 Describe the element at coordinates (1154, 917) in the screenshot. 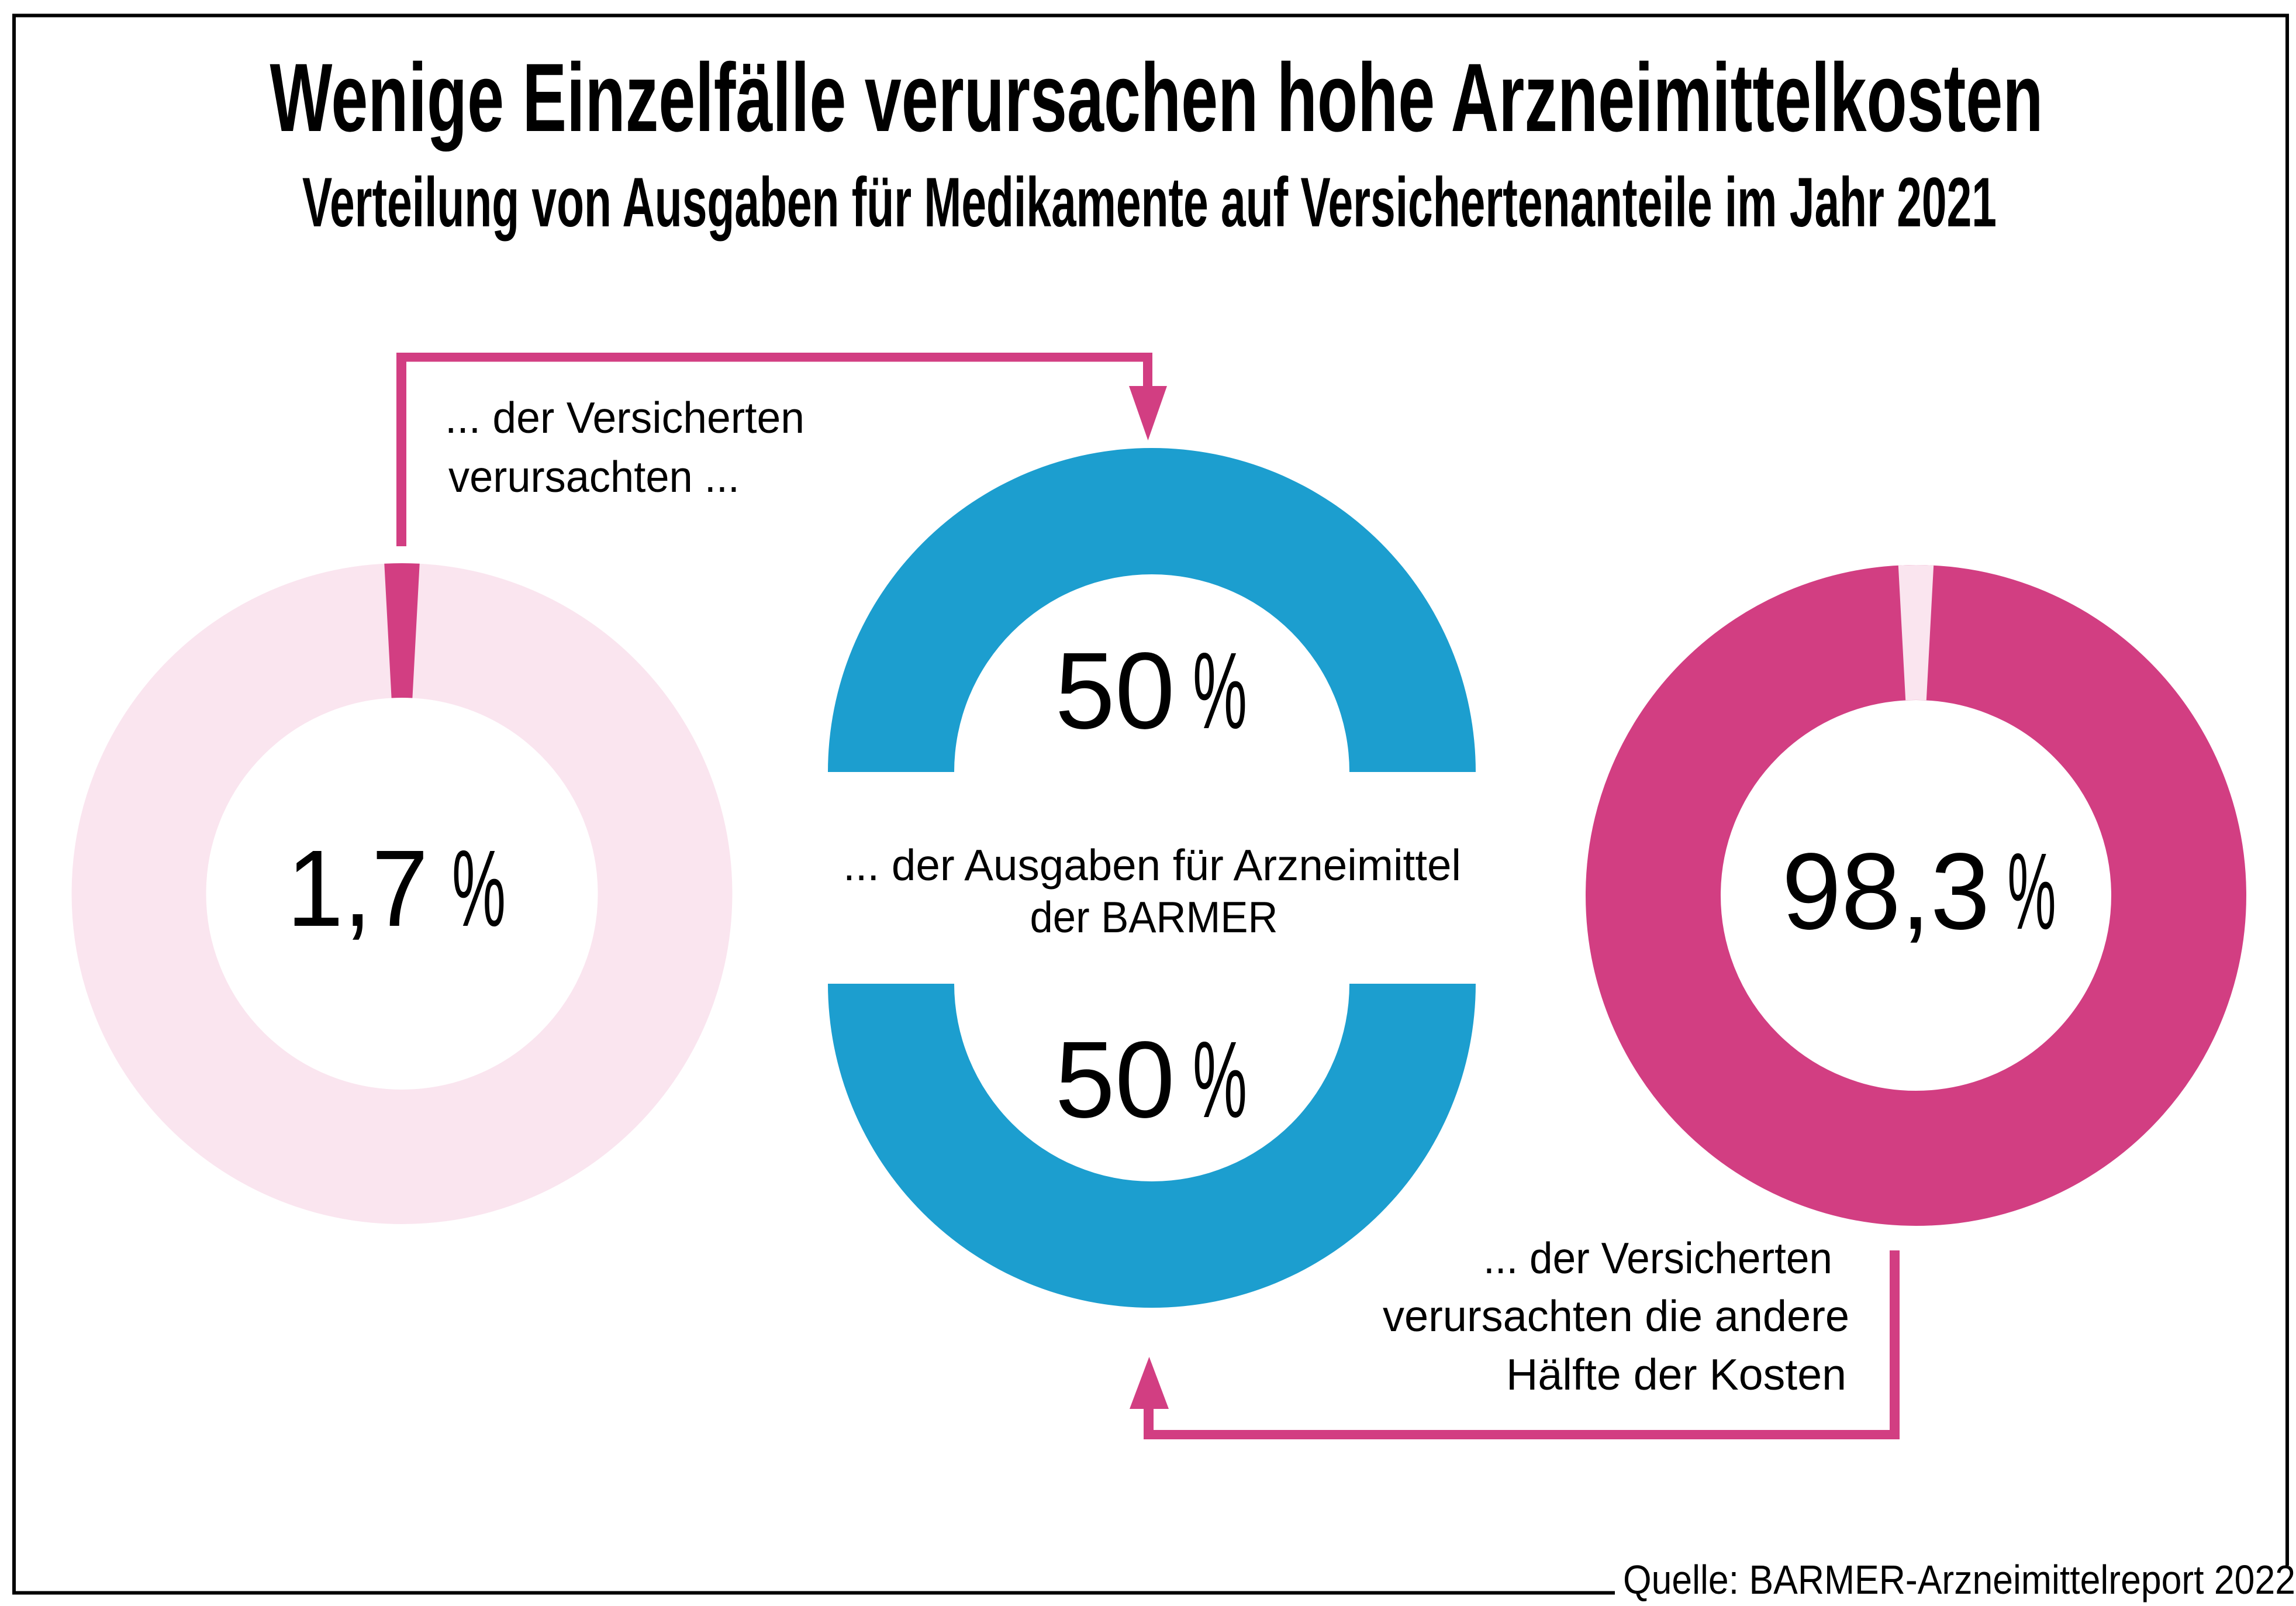

I see `svg-text: der BARMER` at that location.